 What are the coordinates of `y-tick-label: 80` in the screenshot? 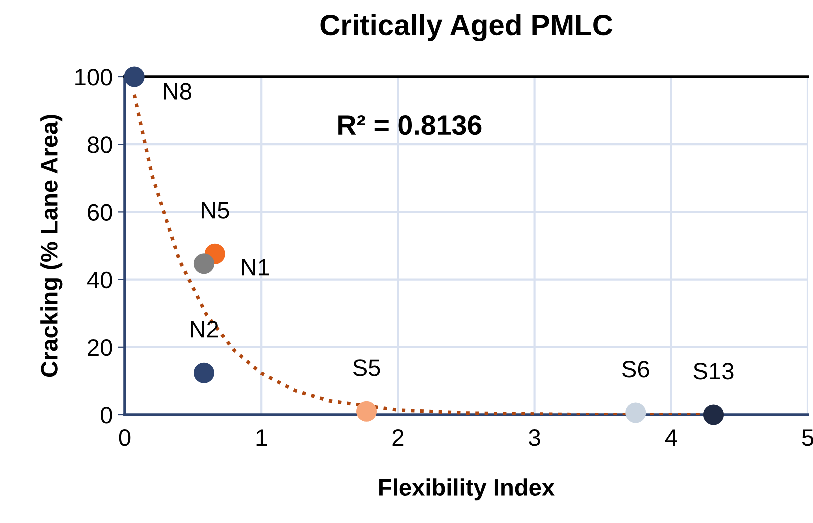 It's located at (100, 145).